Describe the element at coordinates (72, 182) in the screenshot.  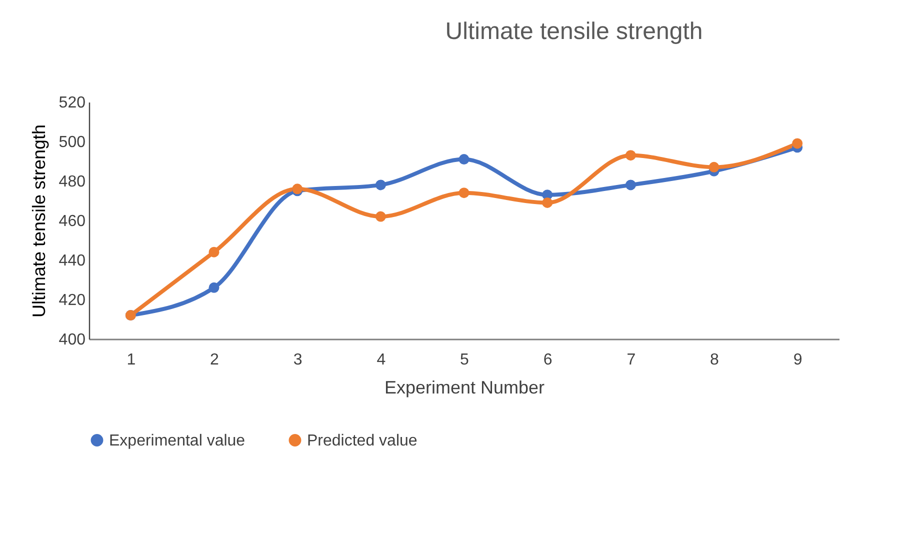
I see `y-tick-label: 480` at that location.